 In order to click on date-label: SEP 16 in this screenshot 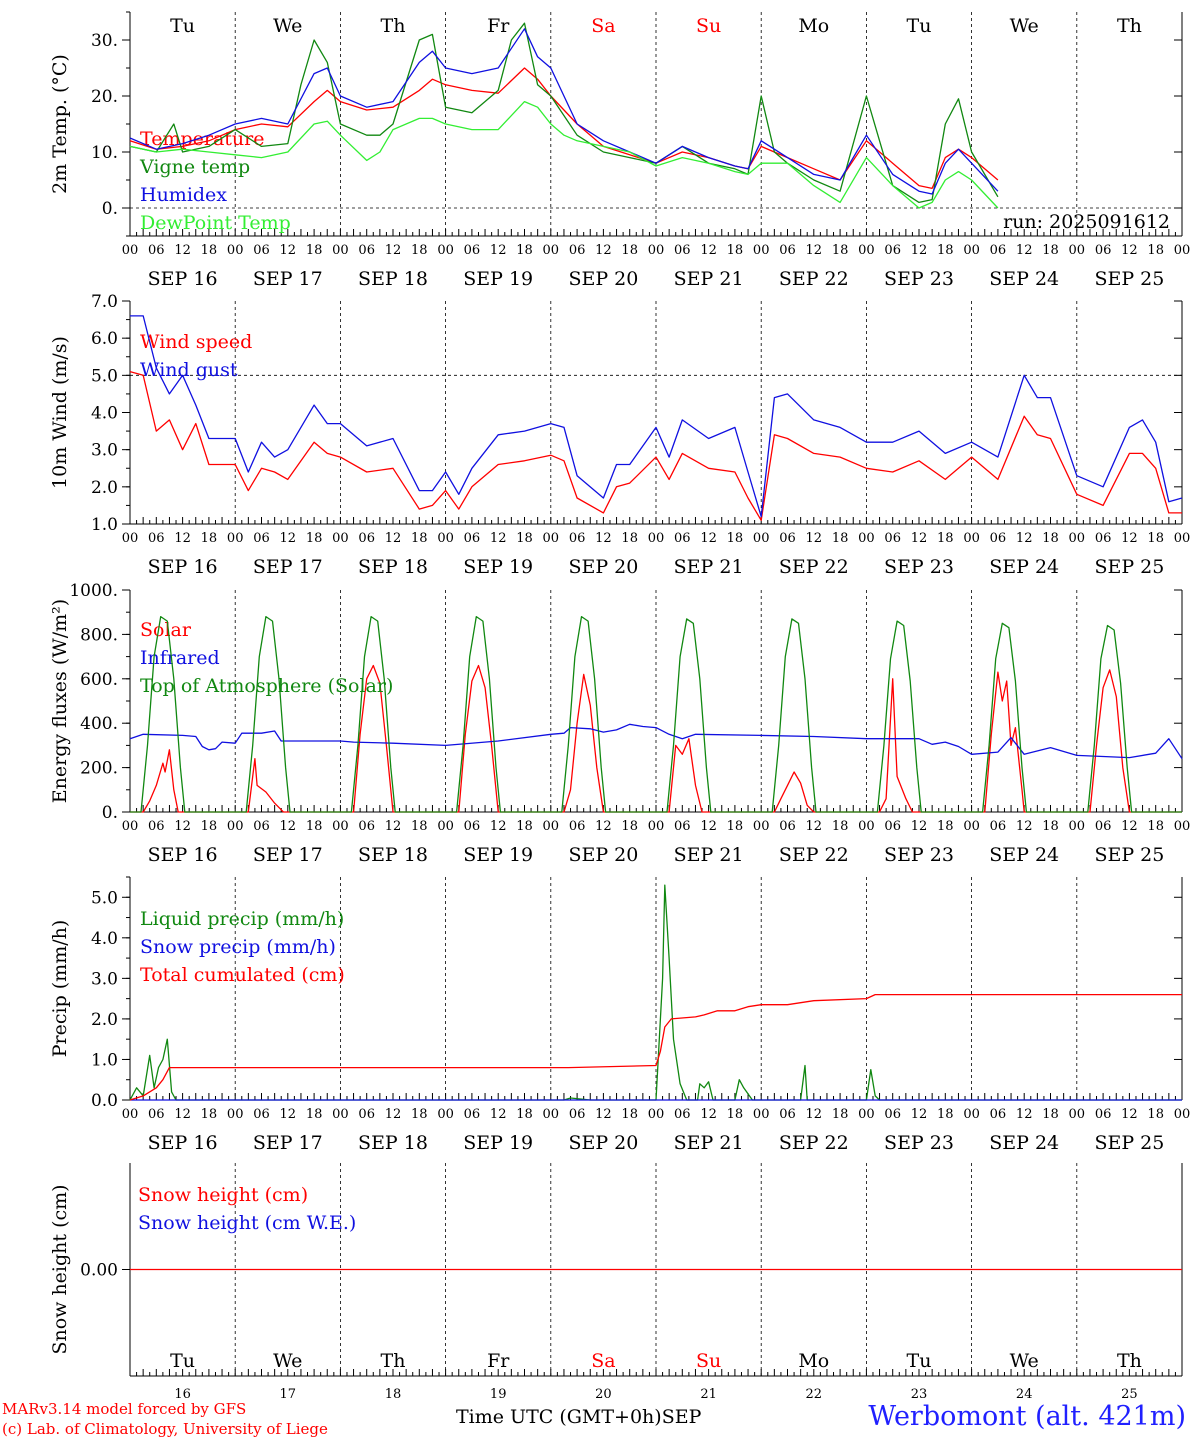, I will do `click(183, 567)`.